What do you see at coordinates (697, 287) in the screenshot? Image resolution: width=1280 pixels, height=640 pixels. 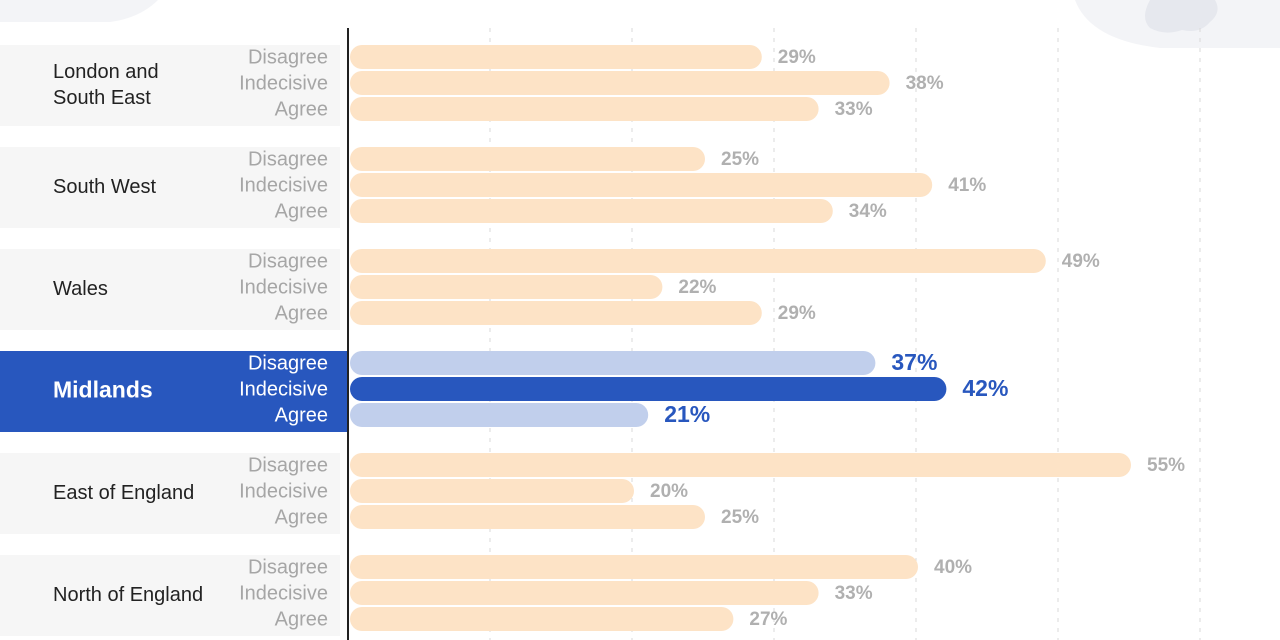 I see `value-label-wales-indecisive: 22%` at bounding box center [697, 287].